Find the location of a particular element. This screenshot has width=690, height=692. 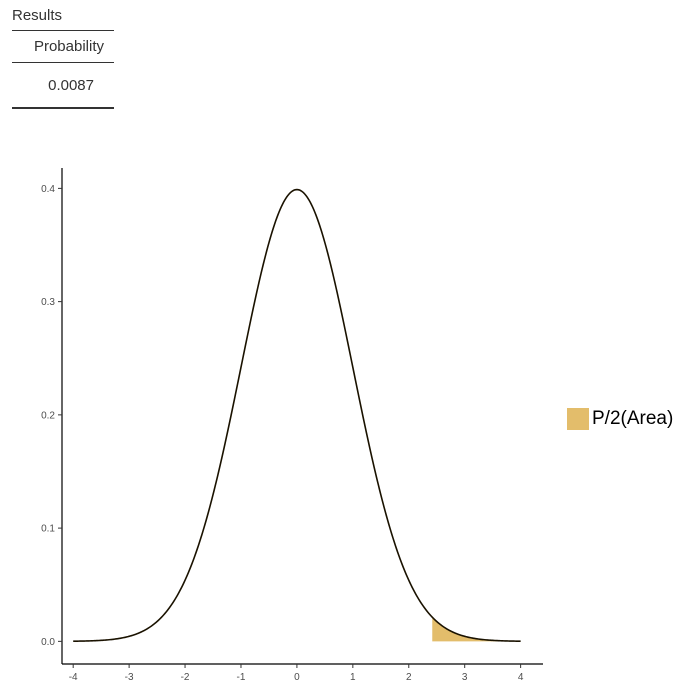

results-panel: Results Probability 0.0087 is located at coordinates (63, 54).